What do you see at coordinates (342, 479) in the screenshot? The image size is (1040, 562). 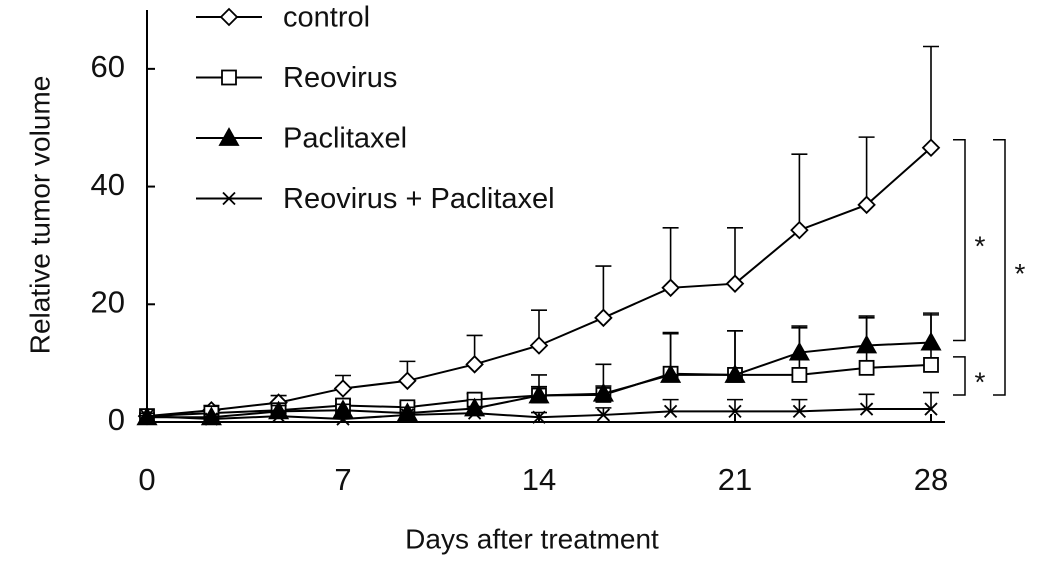 I see `x-tick-label: 7` at bounding box center [342, 479].